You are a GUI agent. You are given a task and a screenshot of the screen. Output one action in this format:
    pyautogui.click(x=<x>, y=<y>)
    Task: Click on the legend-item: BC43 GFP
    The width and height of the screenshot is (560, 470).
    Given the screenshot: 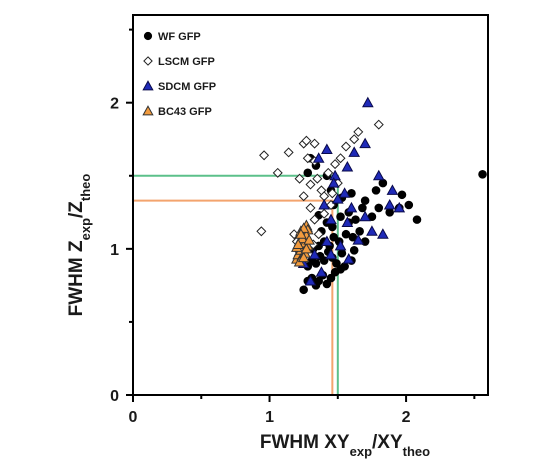 What is the action you would take?
    pyautogui.click(x=177, y=111)
    